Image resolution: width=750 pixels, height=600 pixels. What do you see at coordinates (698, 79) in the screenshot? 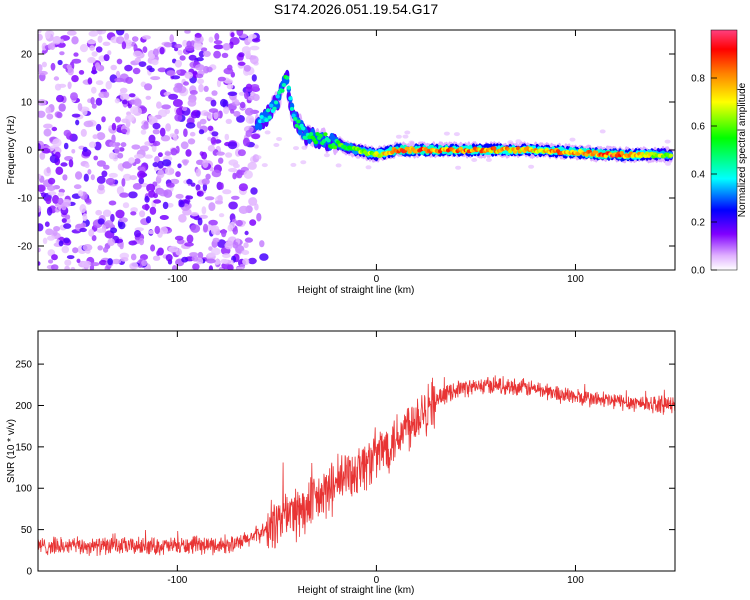
I see `colorbar-tick-label: 0.8` at bounding box center [698, 79].